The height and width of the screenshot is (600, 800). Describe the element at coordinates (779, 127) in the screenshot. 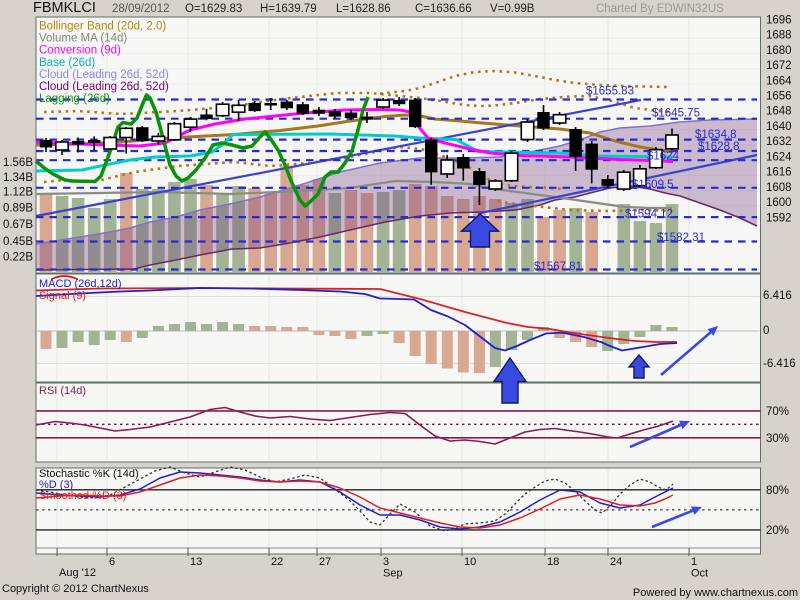

I see `svg-text: 1640` at that location.